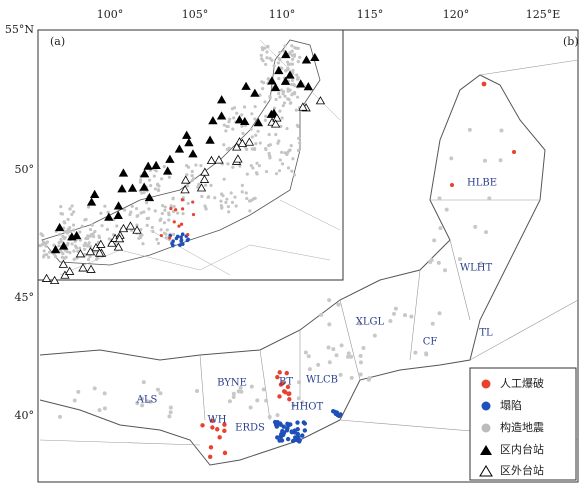 This screenshot has height=486, width=583. What do you see at coordinates (322, 380) in the screenshot?
I see `region-label: WLCB` at bounding box center [322, 380].